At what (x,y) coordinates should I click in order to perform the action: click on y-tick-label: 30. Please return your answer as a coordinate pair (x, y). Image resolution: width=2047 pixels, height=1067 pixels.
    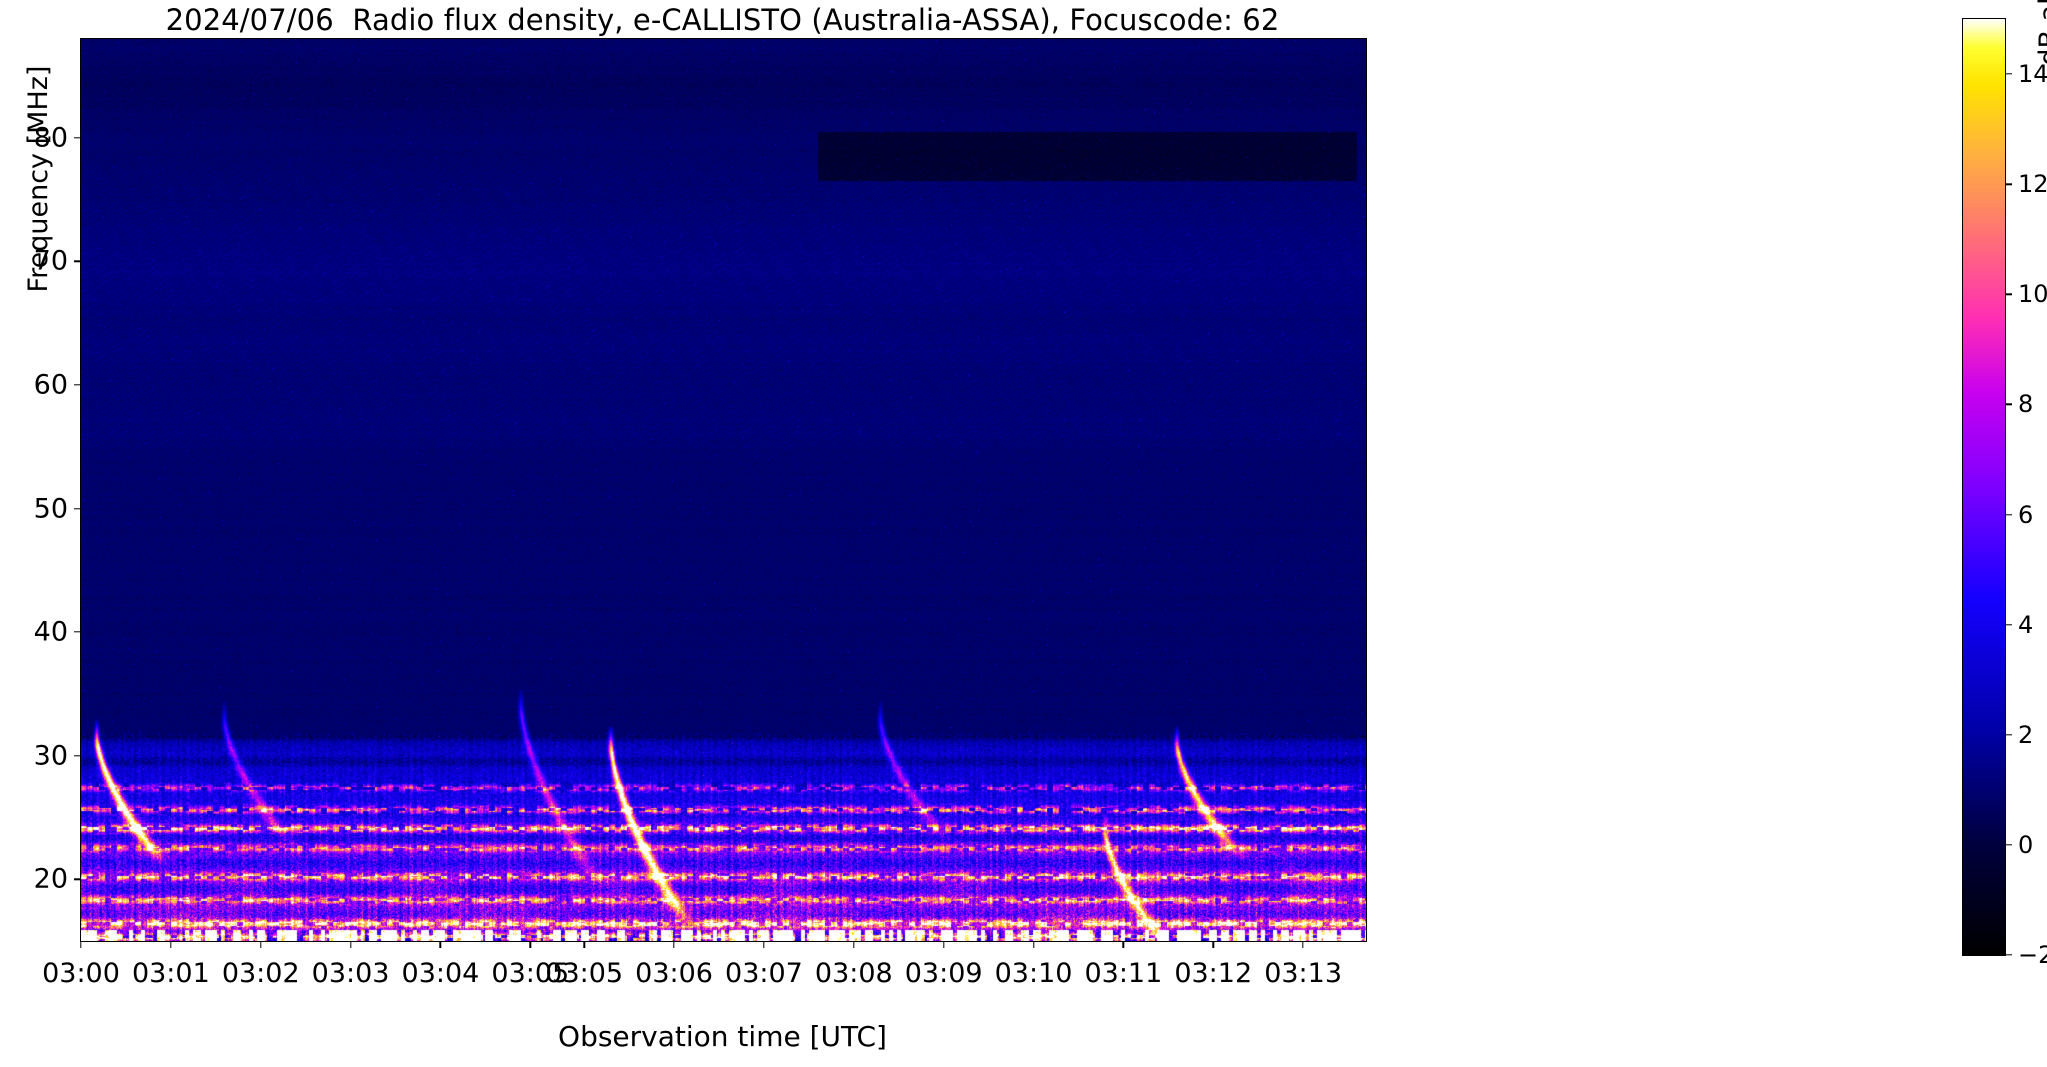
    Looking at the image, I should click on (50, 756).